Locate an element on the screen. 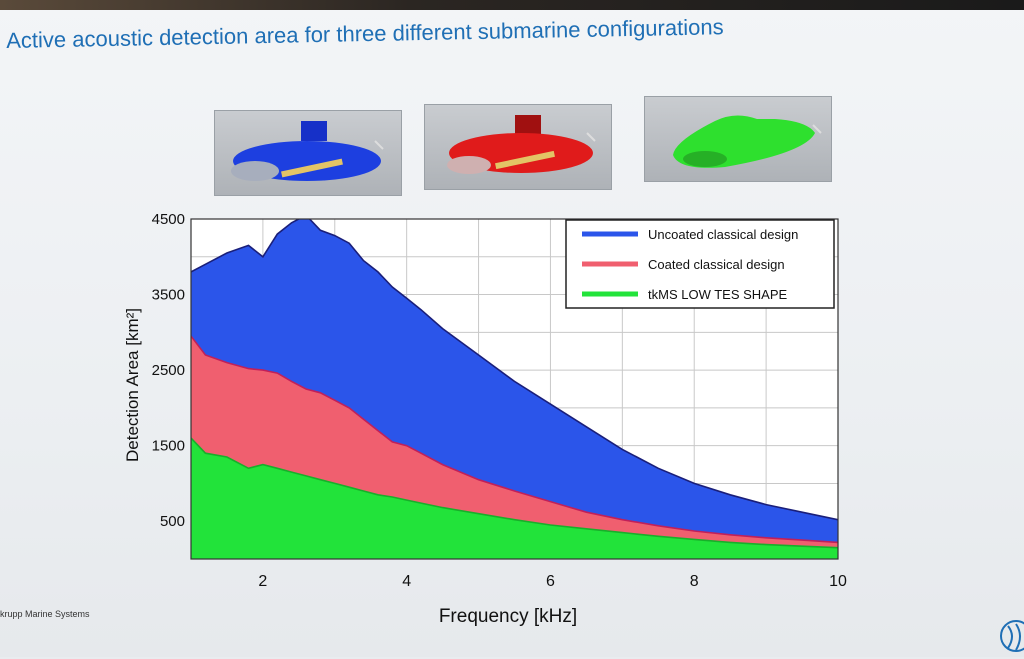 This screenshot has width=1024, height=659. x-tick-label: 6 is located at coordinates (550, 581).